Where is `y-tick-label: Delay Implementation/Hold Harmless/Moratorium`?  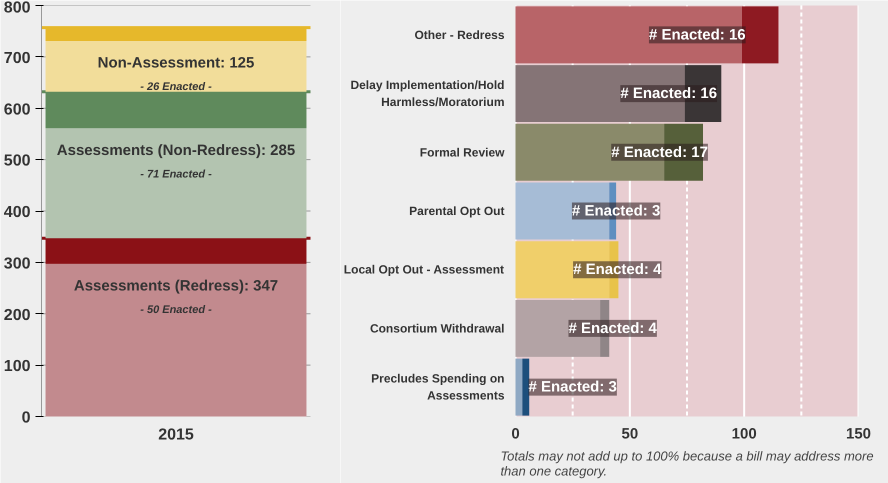
y-tick-label: Delay Implementation/Hold Harmless/Moratorium is located at coordinates (427, 93).